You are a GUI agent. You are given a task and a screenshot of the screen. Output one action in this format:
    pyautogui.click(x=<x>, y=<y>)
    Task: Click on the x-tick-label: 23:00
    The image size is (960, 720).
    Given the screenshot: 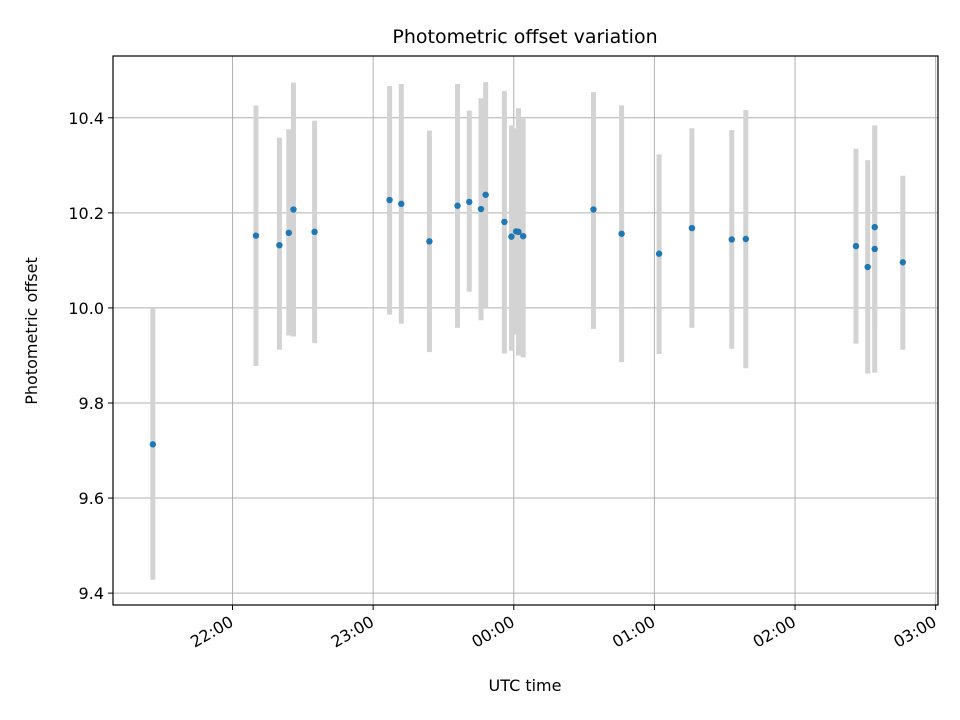 What is the action you would take?
    pyautogui.click(x=352, y=632)
    